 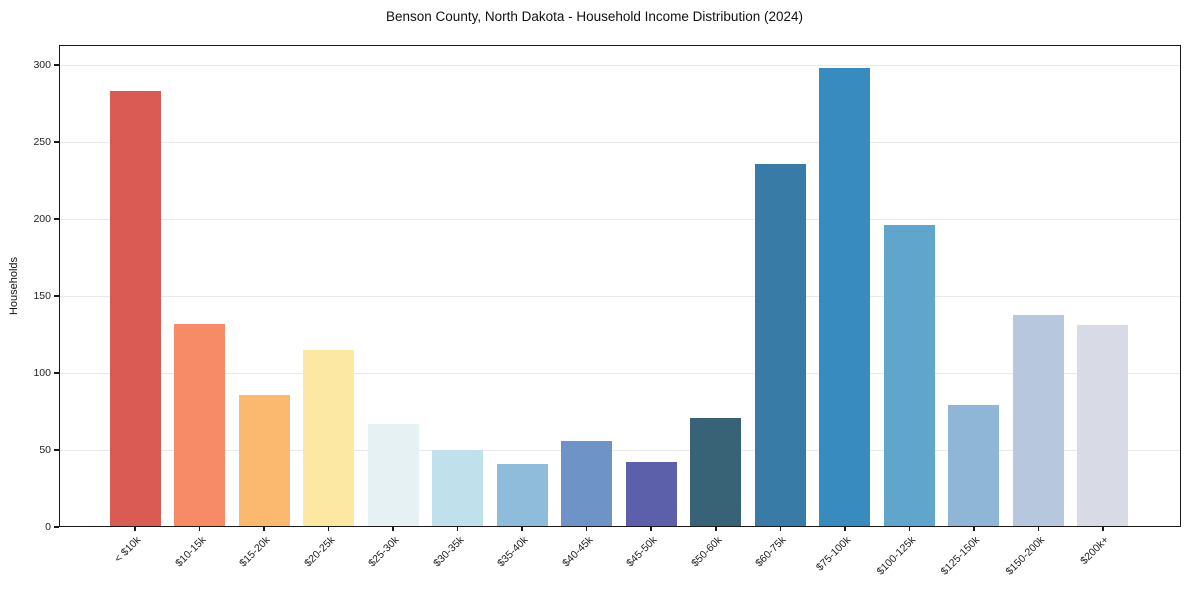 What do you see at coordinates (909, 376) in the screenshot?
I see `bar--100-125k` at bounding box center [909, 376].